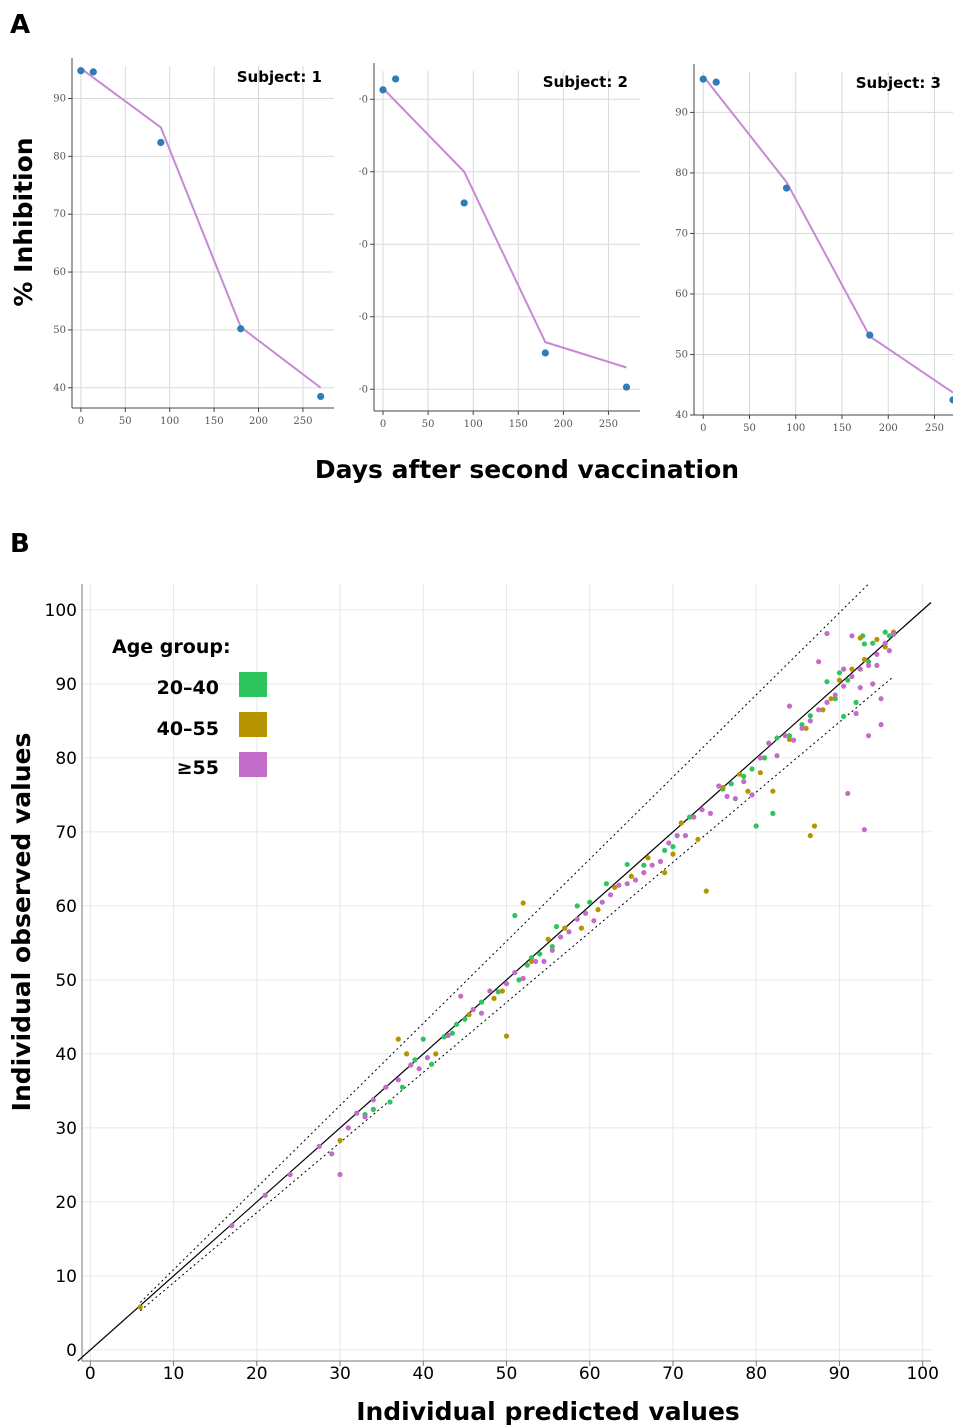 This screenshot has width=953, height=1428. Describe the element at coordinates (590, 1374) in the screenshot. I see `x-tick-label: 60` at that location.